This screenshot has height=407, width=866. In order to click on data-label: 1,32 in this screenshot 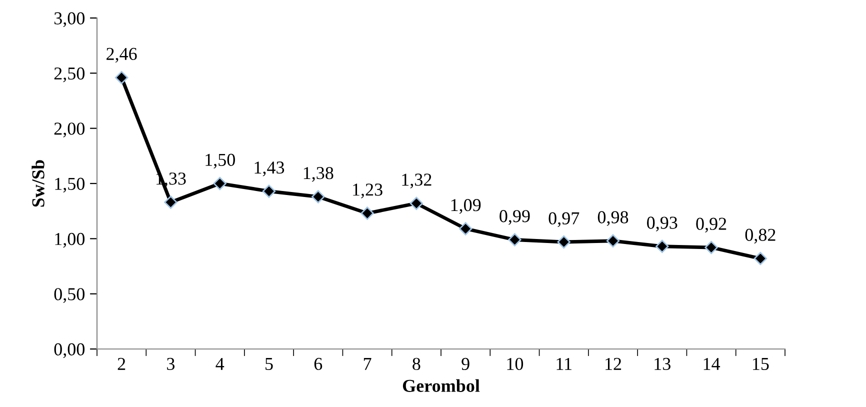, I will do `click(417, 181)`.